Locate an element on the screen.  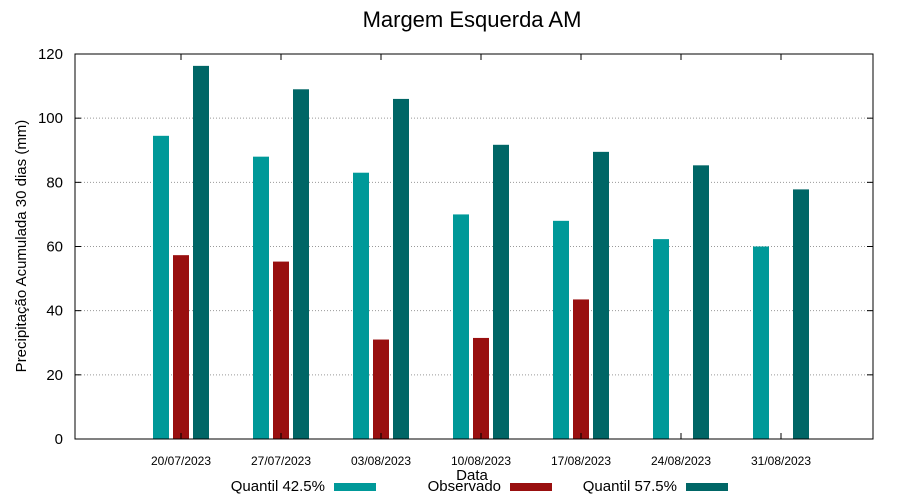
y-axis-label: Precipitação Acumulada 30 dias (mm) is located at coordinates (21, 246).